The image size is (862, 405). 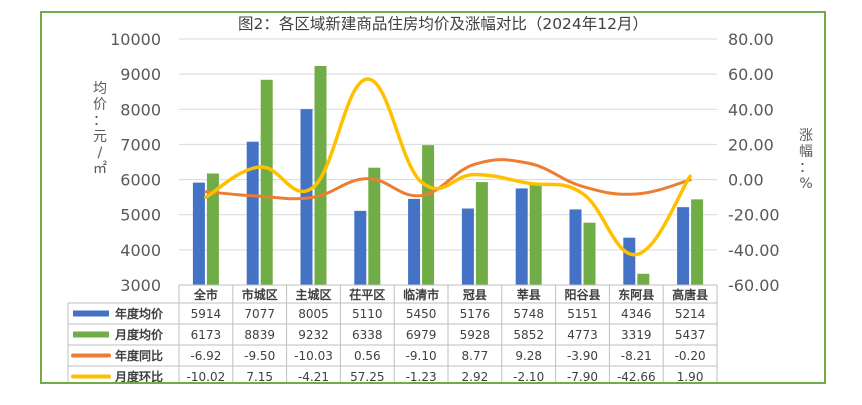 What do you see at coordinates (367, 314) in the screenshot?
I see `table-cell: 5110` at bounding box center [367, 314].